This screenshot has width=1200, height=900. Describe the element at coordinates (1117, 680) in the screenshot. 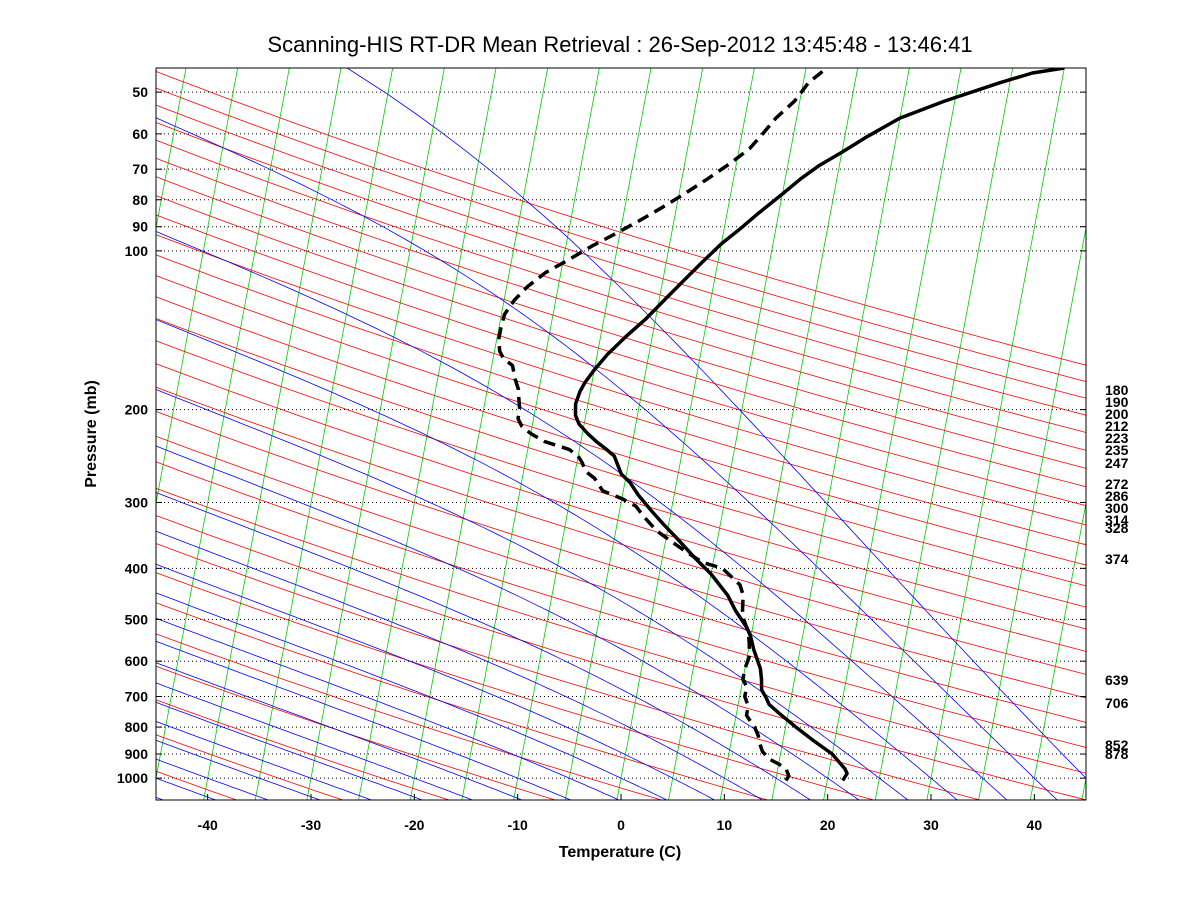

I see `right-side-label: 639` at that location.